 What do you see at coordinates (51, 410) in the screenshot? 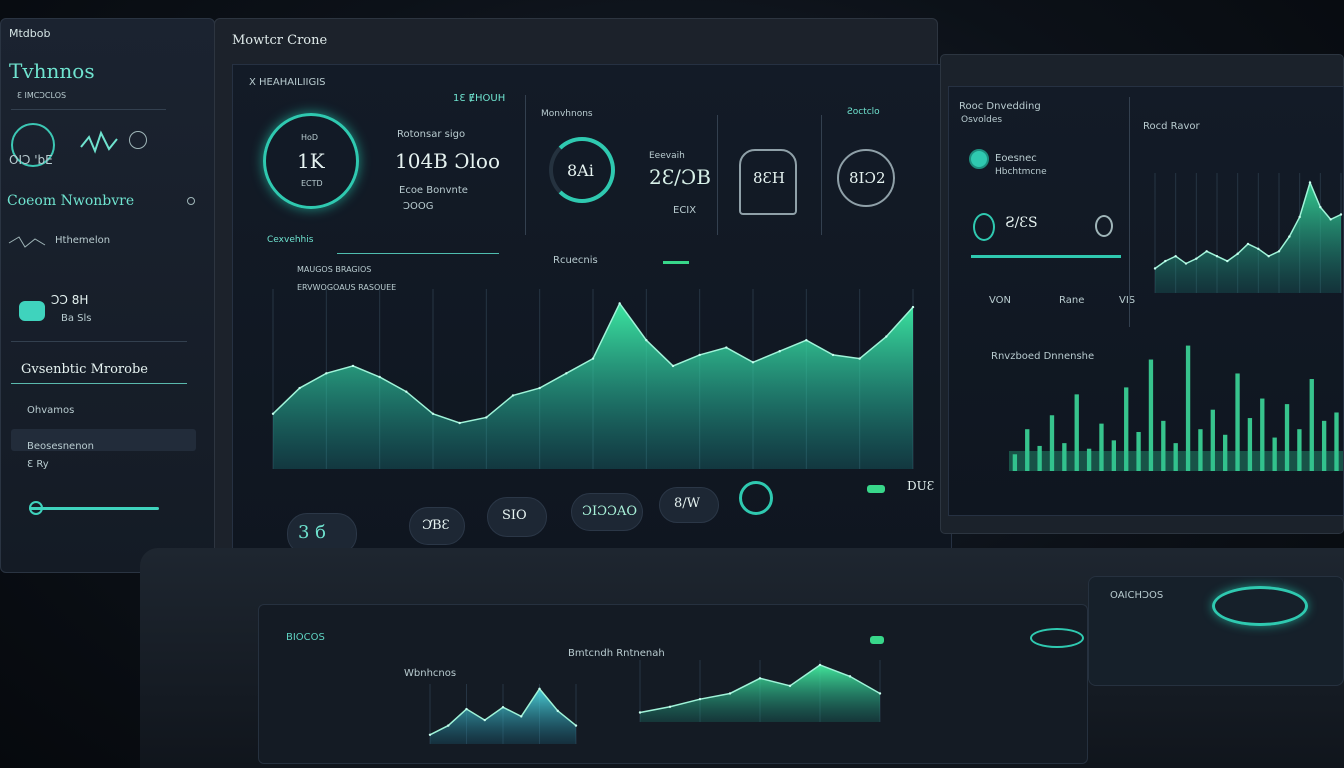
I see `left-row3: Ohvamos` at bounding box center [51, 410].